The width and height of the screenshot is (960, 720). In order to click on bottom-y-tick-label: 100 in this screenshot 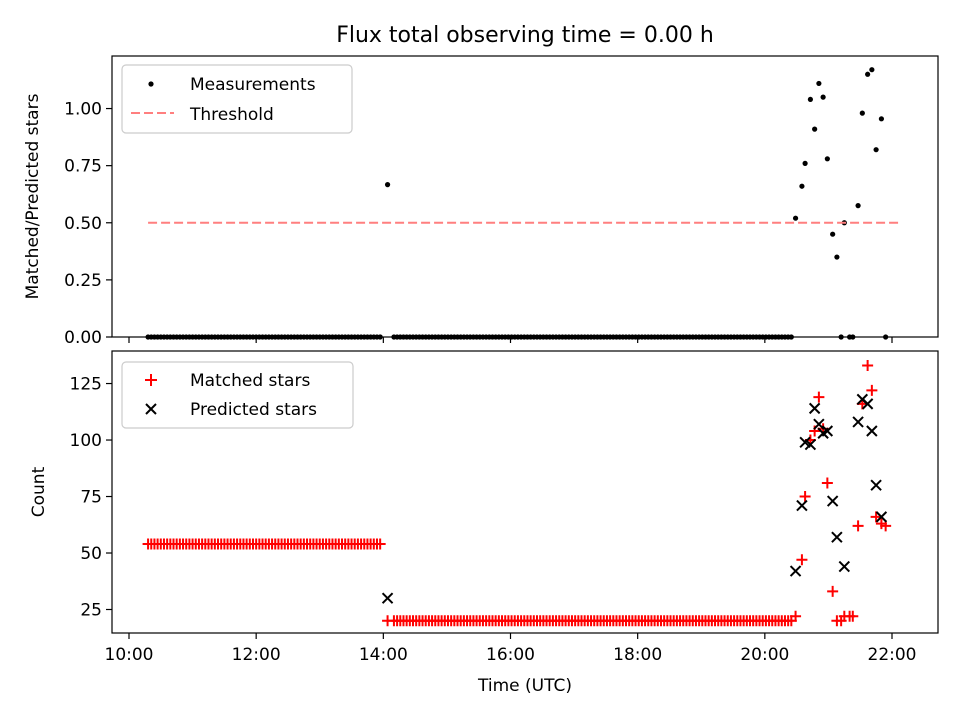, I will do `click(86, 441)`.